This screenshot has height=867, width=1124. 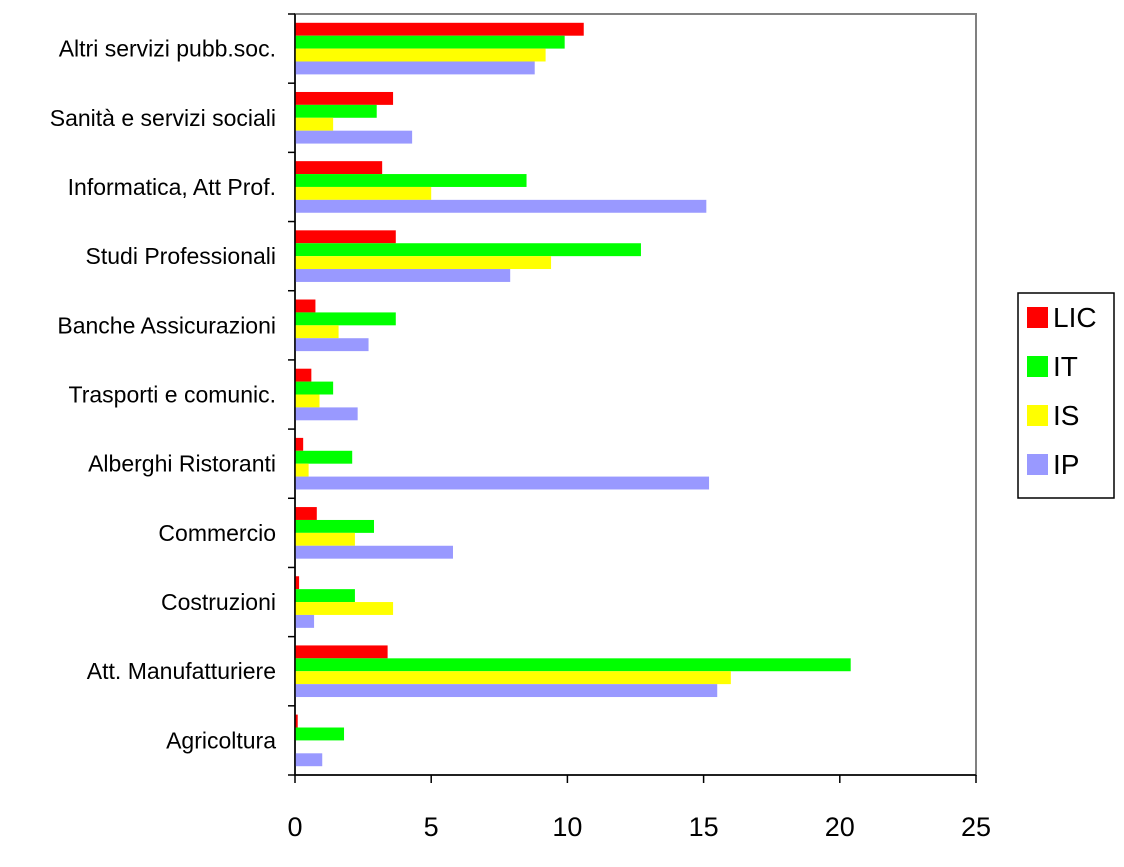 What do you see at coordinates (704, 827) in the screenshot?
I see `value-tick-label: 15` at bounding box center [704, 827].